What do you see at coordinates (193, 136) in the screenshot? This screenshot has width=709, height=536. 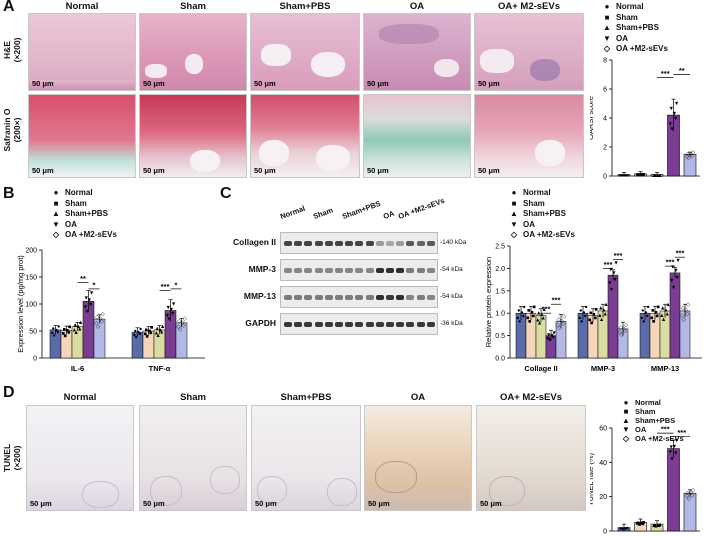 I see `safranin-image-sham: 50 μm` at bounding box center [193, 136].